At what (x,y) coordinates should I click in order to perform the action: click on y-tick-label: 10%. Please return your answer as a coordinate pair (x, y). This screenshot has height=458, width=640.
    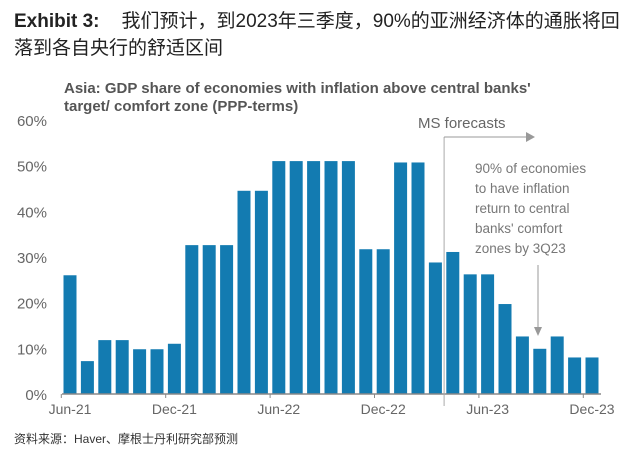
    Looking at the image, I should click on (32, 349).